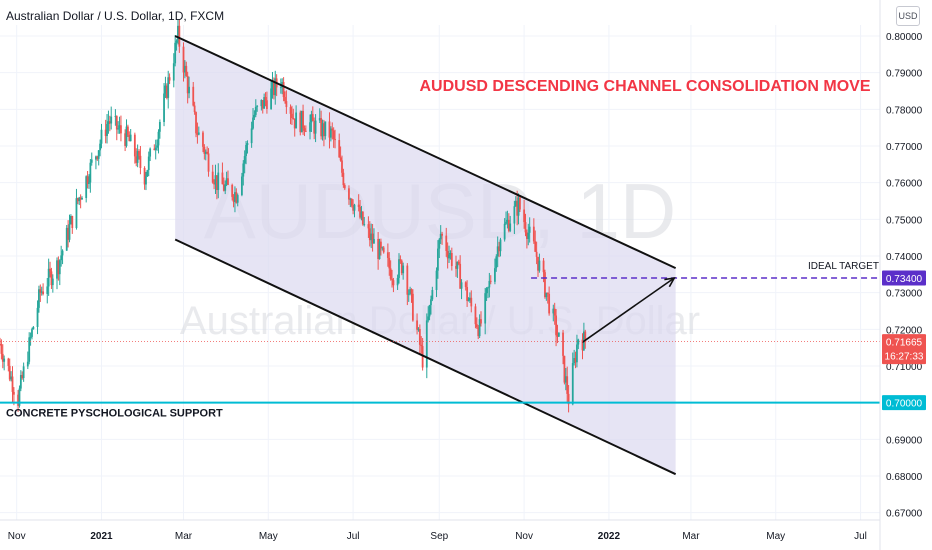 This screenshot has width=932, height=550. What do you see at coordinates (904, 279) in the screenshot?
I see `target-price-tag: 0.73400` at bounding box center [904, 279].